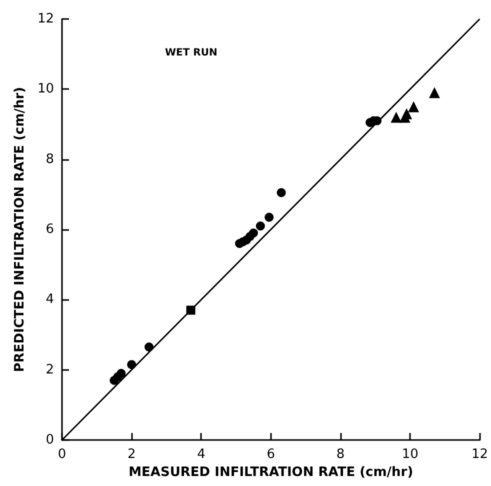  Describe the element at coordinates (50, 300) in the screenshot. I see `y-tick-label: 4` at that location.